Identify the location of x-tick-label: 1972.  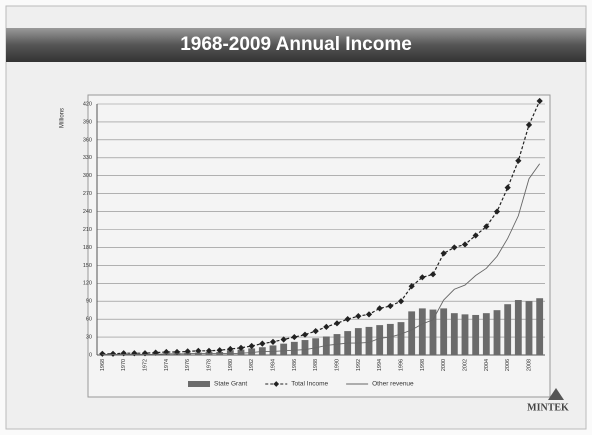
(145, 365).